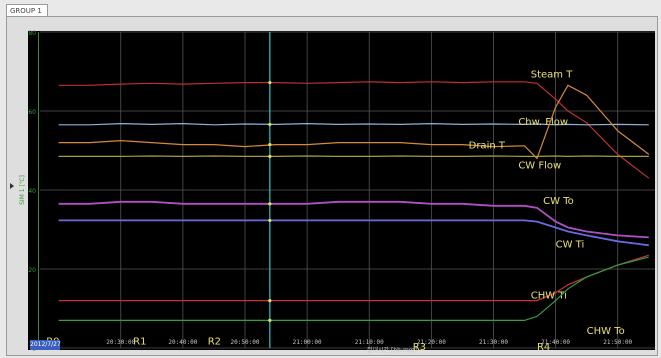 Image resolution: width=661 pixels, height=358 pixels. What do you see at coordinates (487, 146) in the screenshot?
I see `series-label: Drain T` at bounding box center [487, 146].